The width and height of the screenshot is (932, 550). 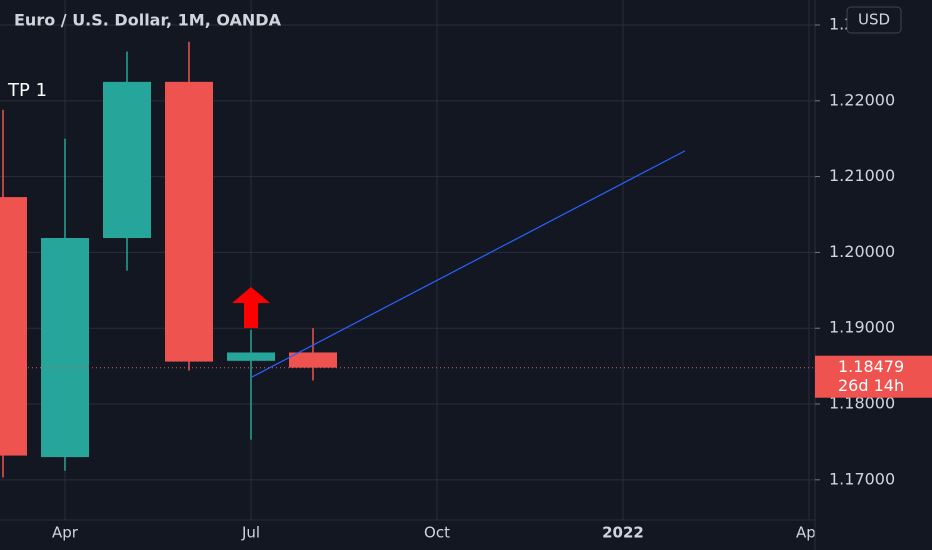 I want to click on y-tick-label: 1.19000, so click(x=862, y=327).